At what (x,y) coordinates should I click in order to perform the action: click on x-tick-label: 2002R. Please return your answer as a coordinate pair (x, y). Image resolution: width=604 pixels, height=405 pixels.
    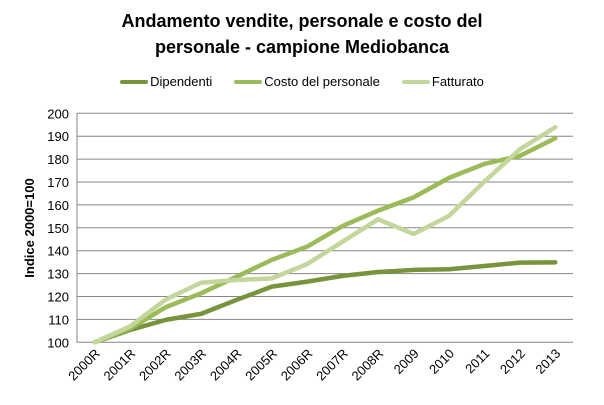
    Looking at the image, I should click on (155, 365).